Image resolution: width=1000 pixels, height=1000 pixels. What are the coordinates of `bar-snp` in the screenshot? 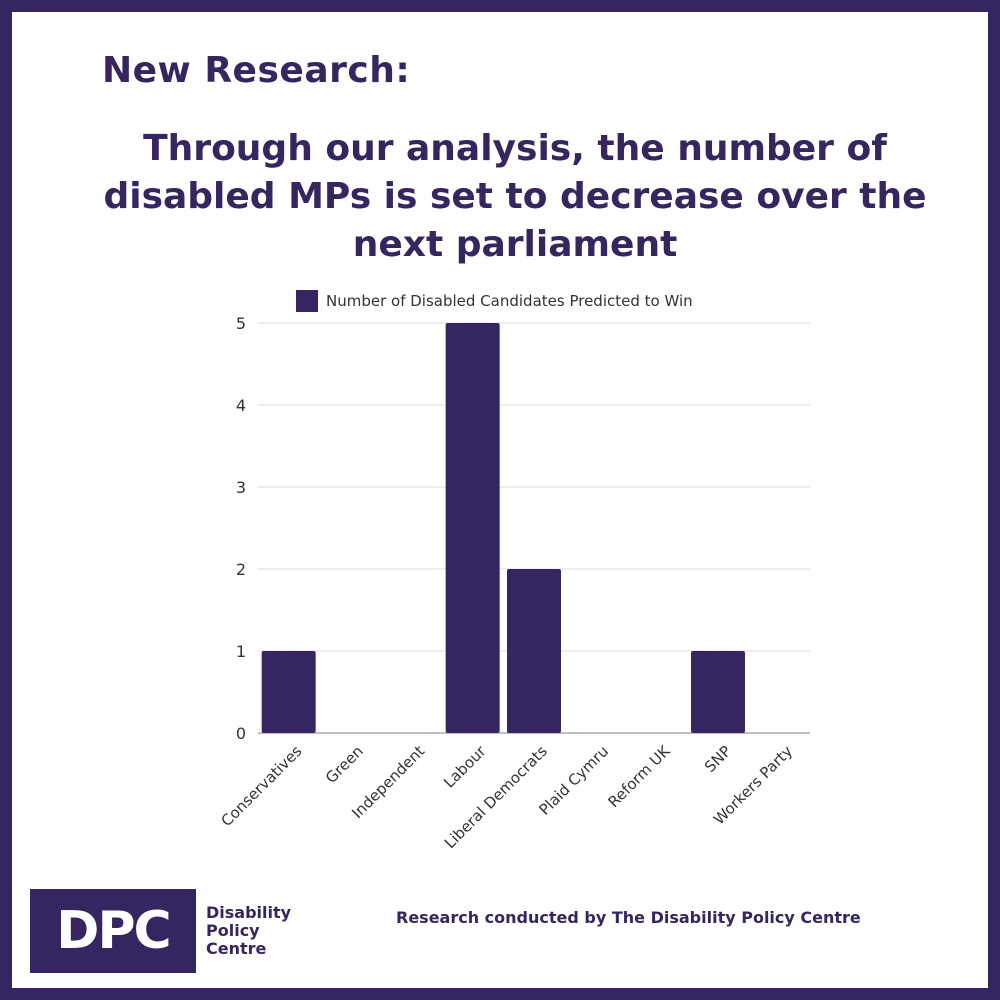 It's located at (718, 692).